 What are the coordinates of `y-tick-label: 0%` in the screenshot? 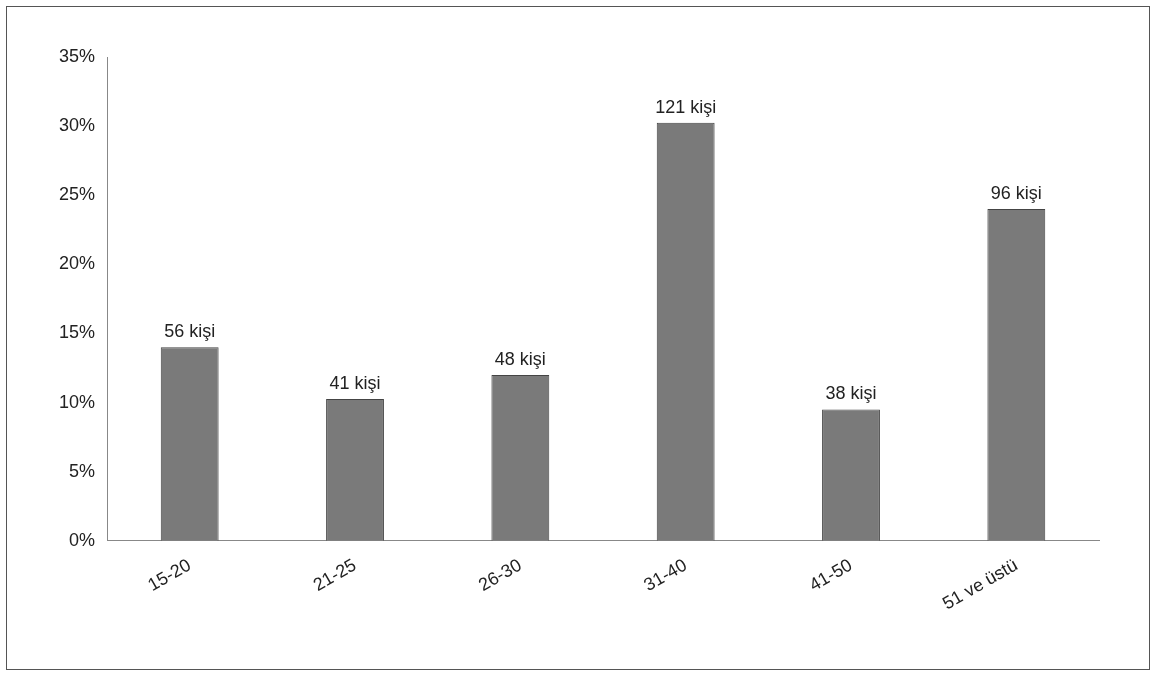 It's located at (82, 539).